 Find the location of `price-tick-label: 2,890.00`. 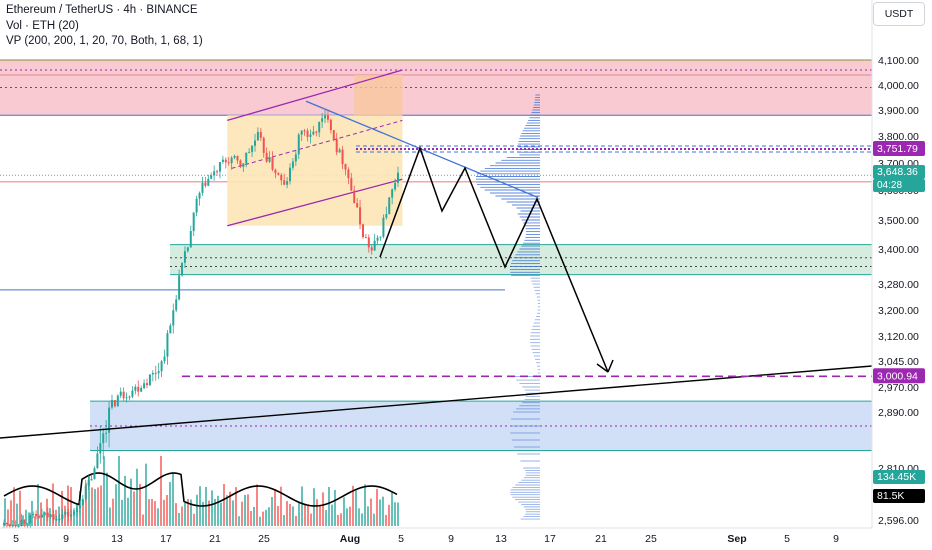

price-tick-label: 2,890.00 is located at coordinates (898, 413).